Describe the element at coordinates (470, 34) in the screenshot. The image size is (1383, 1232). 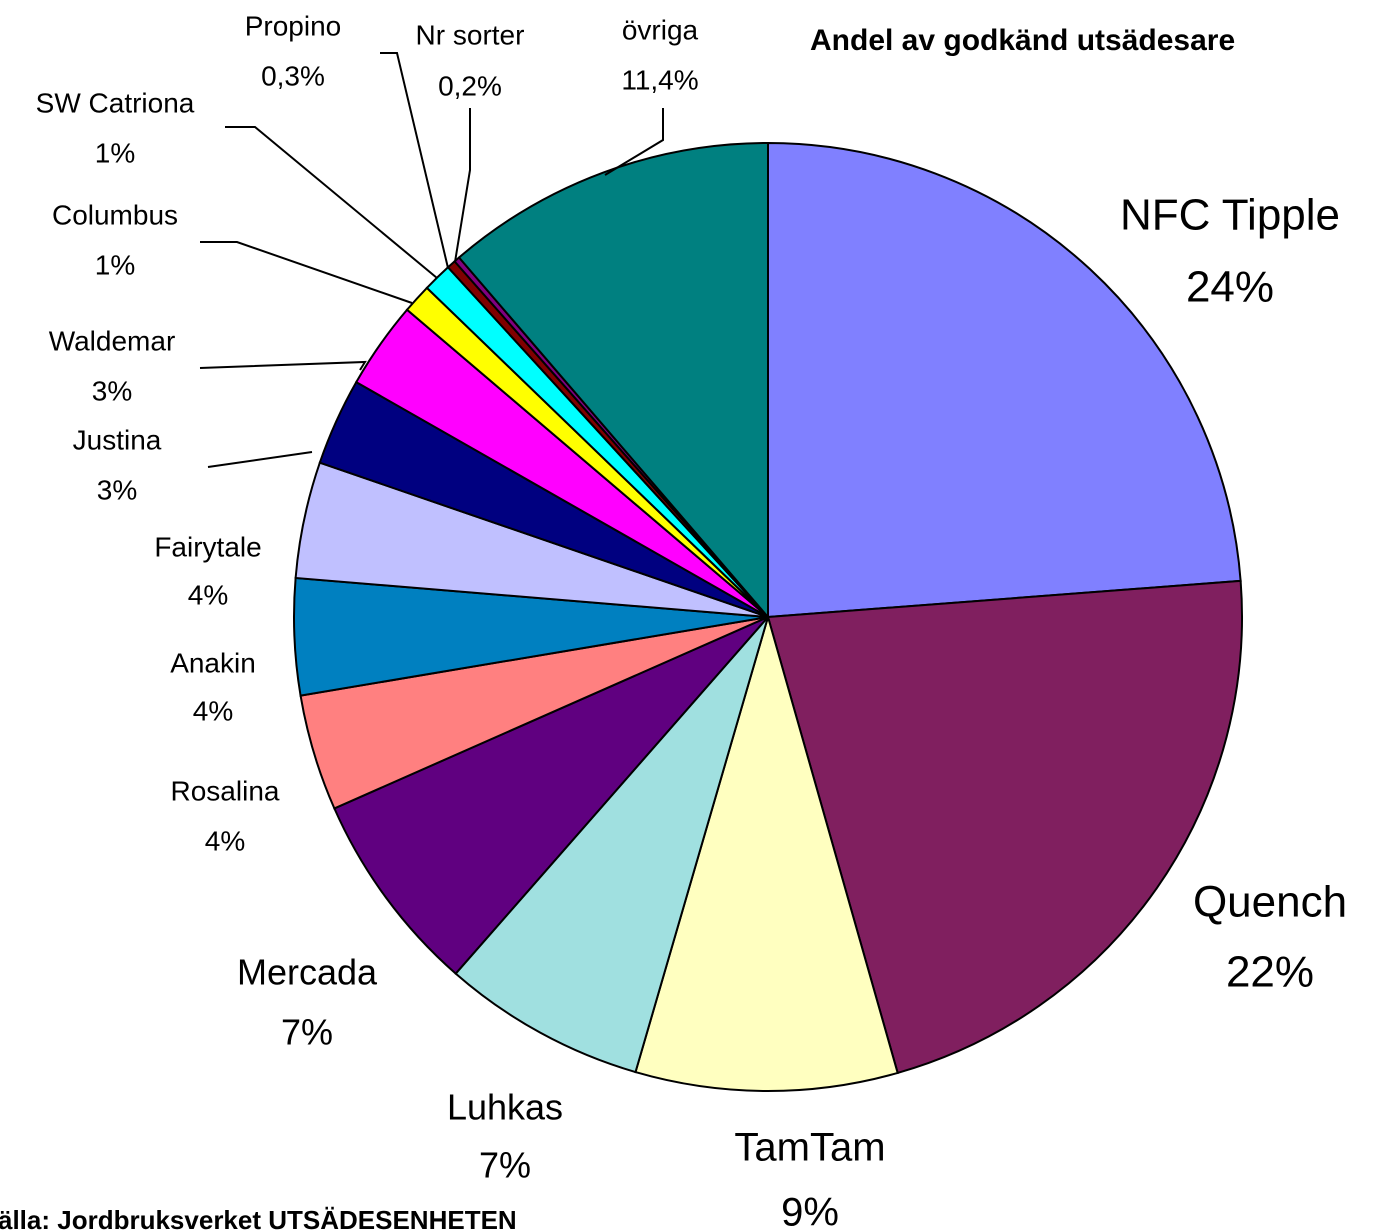
I see `slice-label: Nr sorter` at that location.